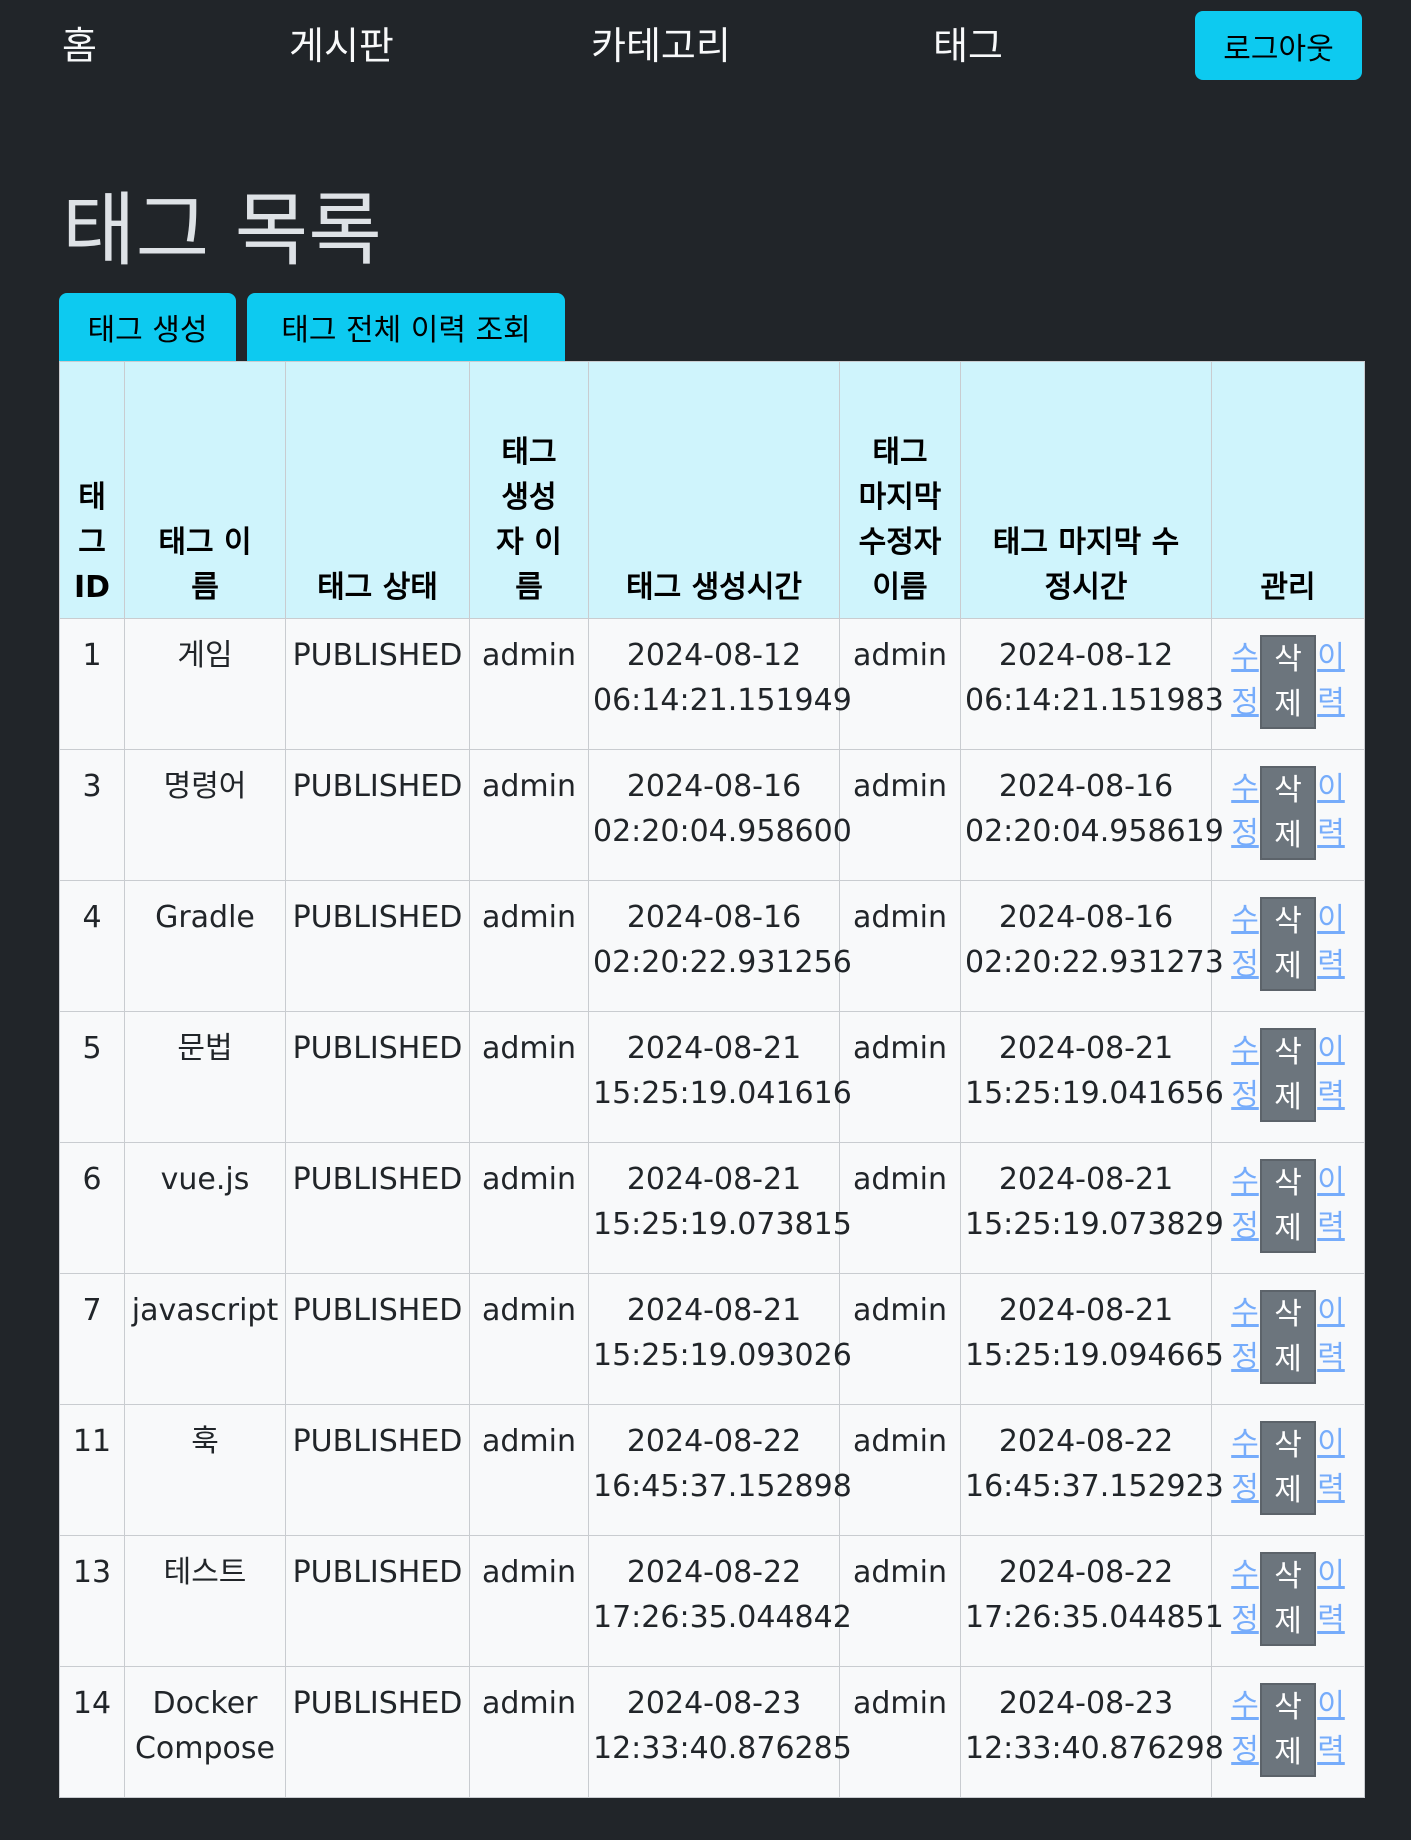 The image size is (1411, 1840). I want to click on create-tag-button: 태그 생성, so click(147, 327).